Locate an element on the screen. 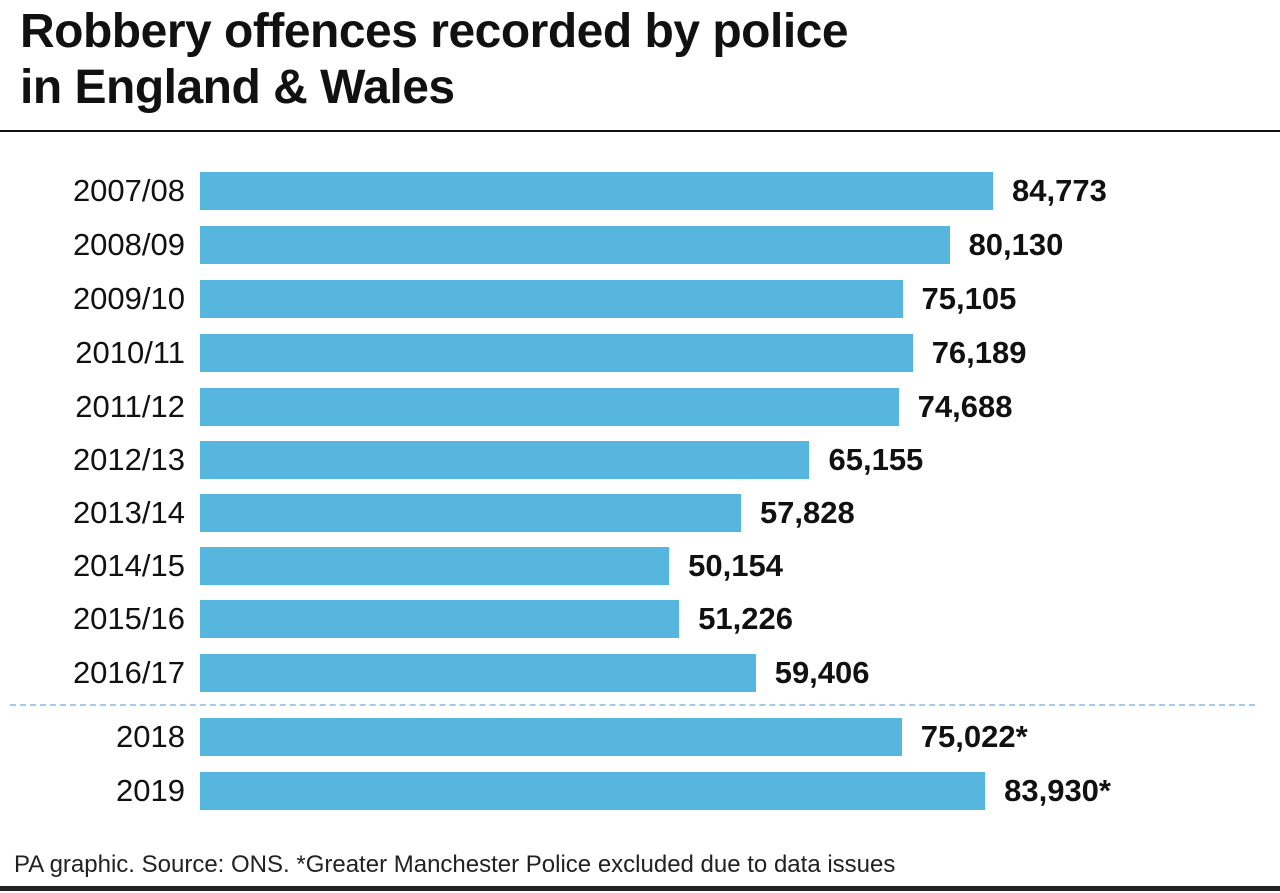 The height and width of the screenshot is (893, 1280). top-rule is located at coordinates (640, 131).